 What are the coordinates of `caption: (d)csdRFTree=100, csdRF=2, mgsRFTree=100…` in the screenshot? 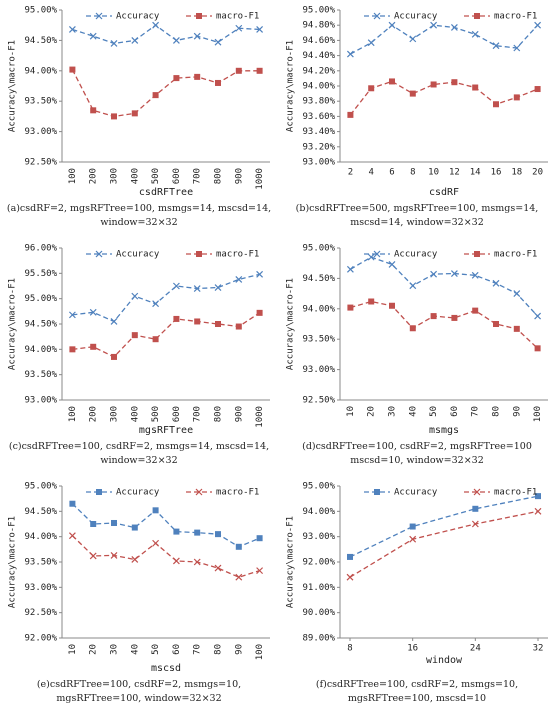 It's located at (417, 453).